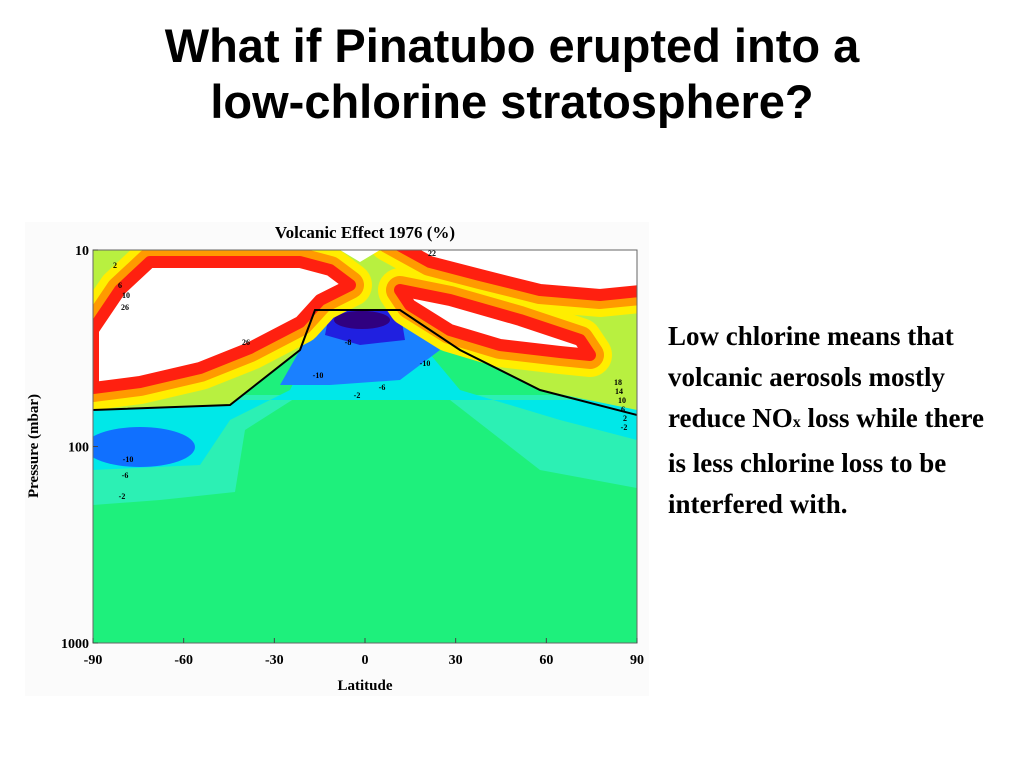  What do you see at coordinates (618, 382) in the screenshot?
I see `contour-label: 18` at bounding box center [618, 382].